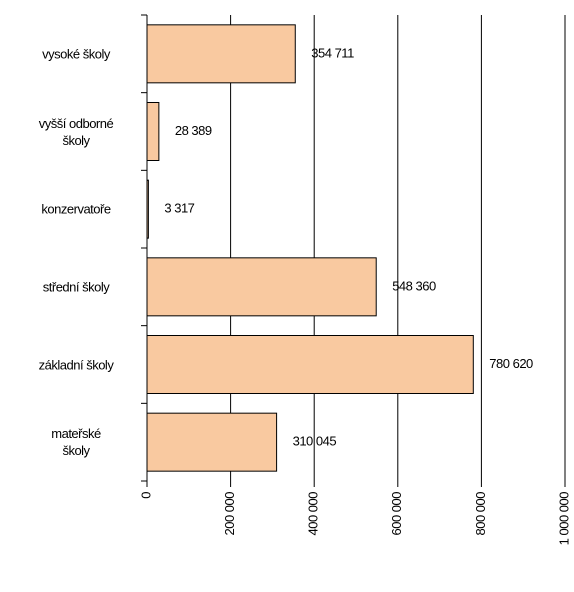  What do you see at coordinates (396, 514) in the screenshot?
I see `x-tick-label: 600 000` at bounding box center [396, 514].